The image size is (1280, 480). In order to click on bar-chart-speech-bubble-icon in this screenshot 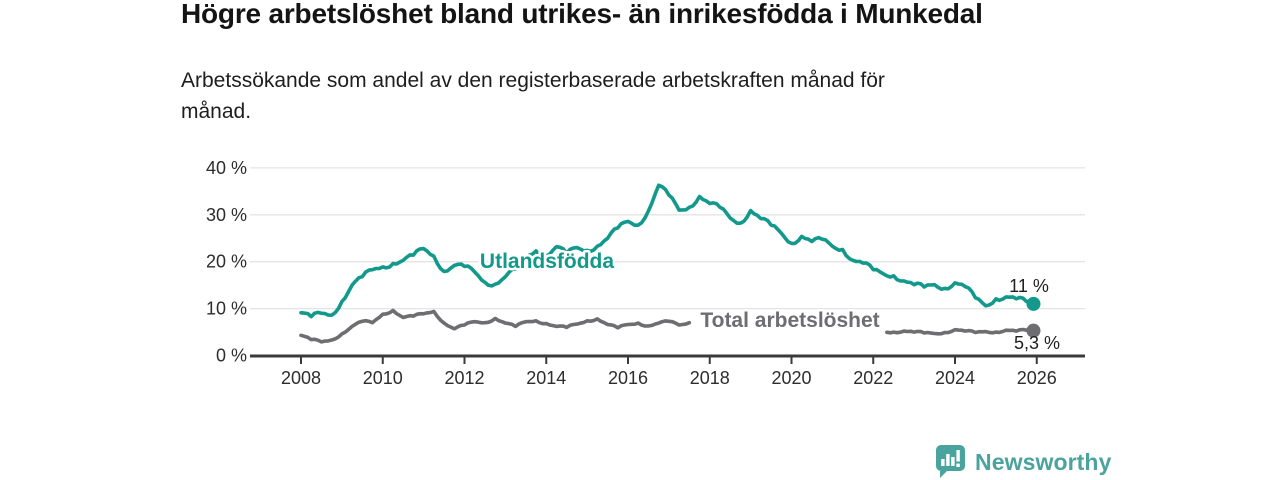, I will do `click(950, 461)`.